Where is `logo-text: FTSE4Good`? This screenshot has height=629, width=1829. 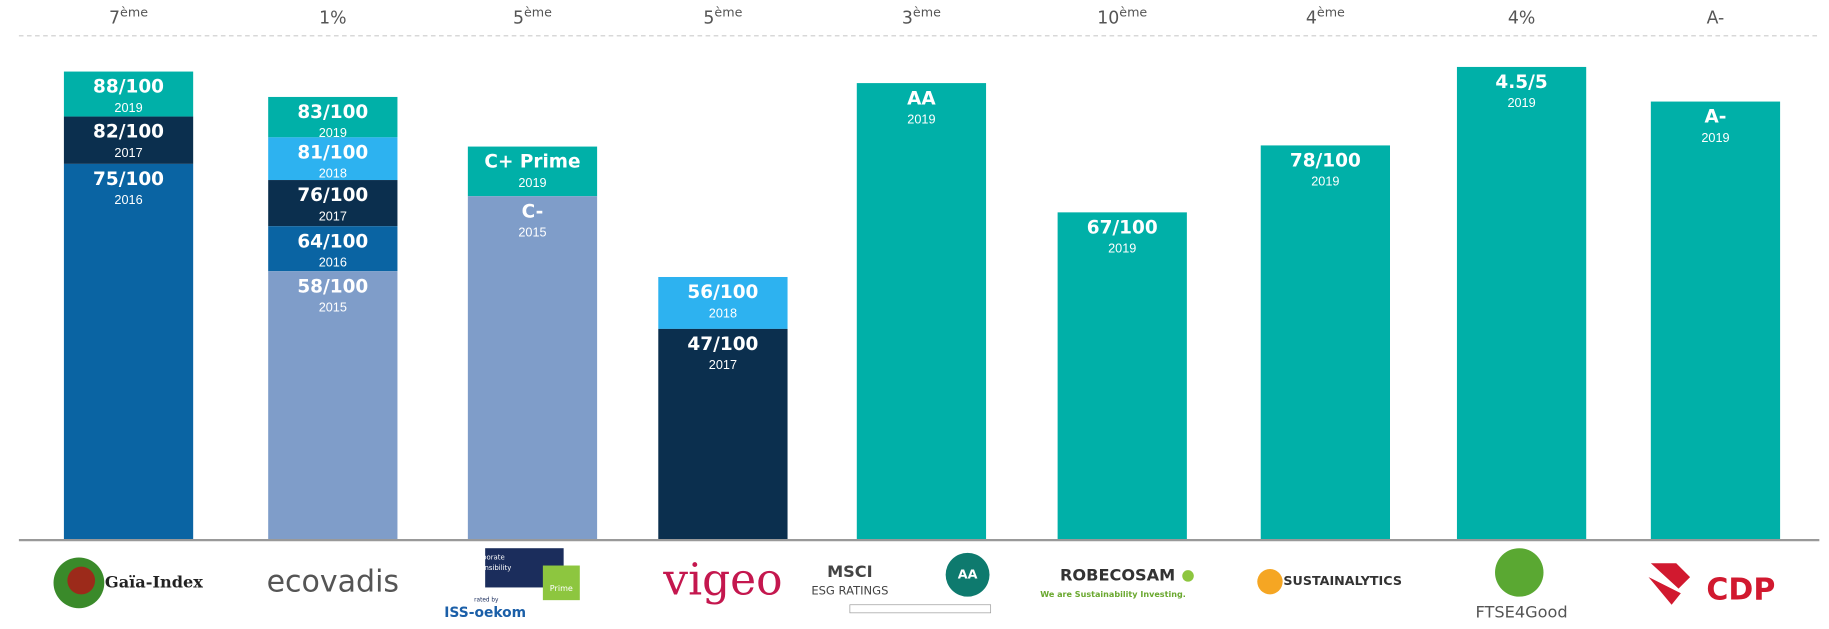
logo-text: FTSE4Good is located at coordinates (1522, 611).